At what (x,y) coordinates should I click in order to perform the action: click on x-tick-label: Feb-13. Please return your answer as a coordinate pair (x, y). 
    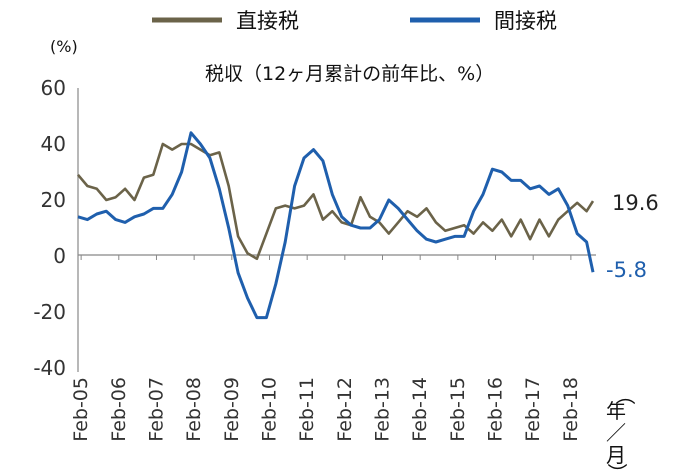
    Looking at the image, I should click on (383, 409).